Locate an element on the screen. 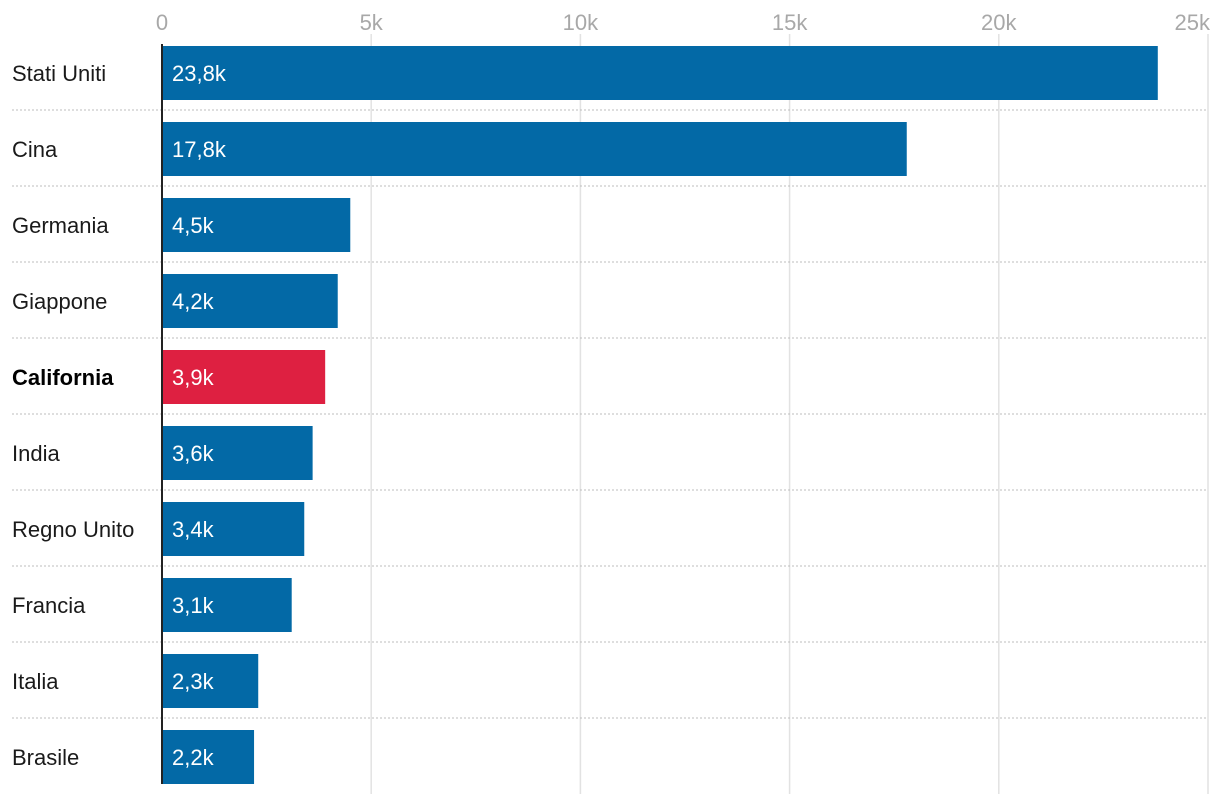  x-tick-label: 20k is located at coordinates (999, 22).